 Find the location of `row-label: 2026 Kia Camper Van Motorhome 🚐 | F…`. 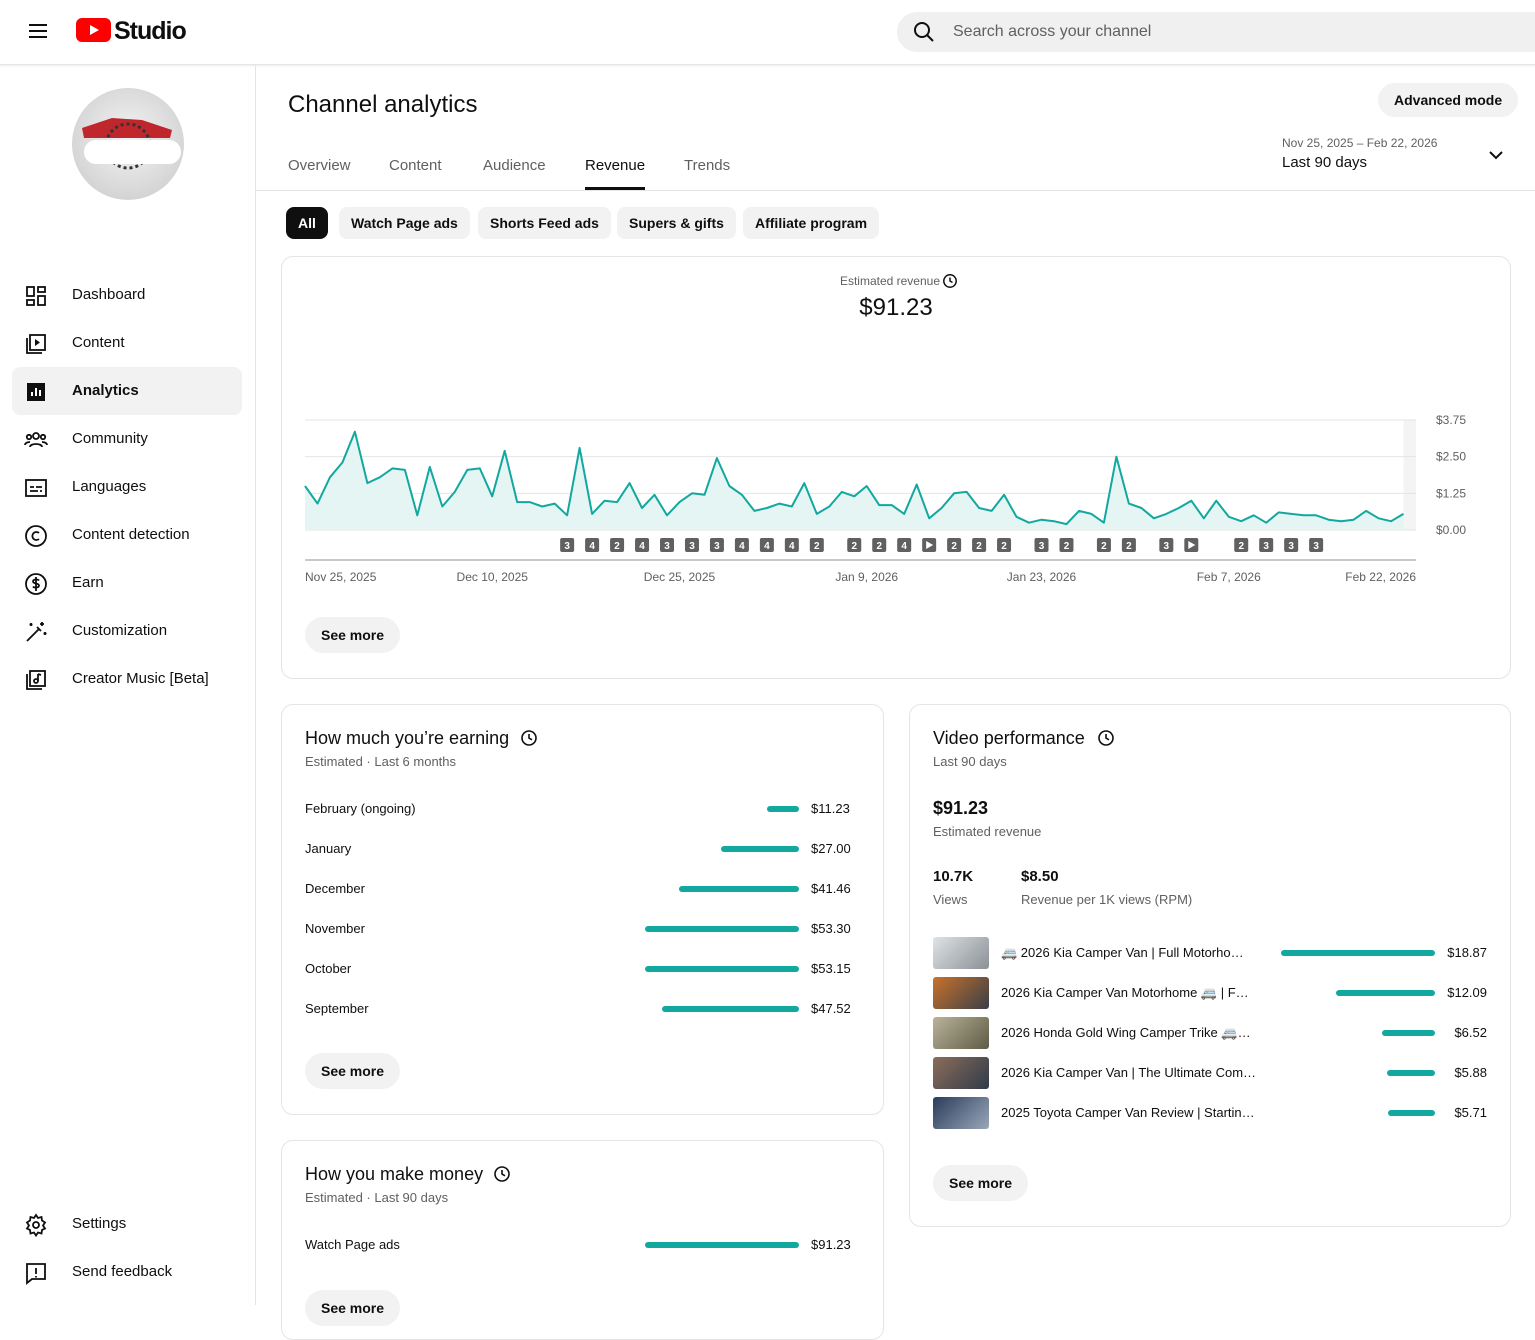

row-label: 2026 Kia Camper Van Motorhome 🚐 | F… is located at coordinates (1125, 992).